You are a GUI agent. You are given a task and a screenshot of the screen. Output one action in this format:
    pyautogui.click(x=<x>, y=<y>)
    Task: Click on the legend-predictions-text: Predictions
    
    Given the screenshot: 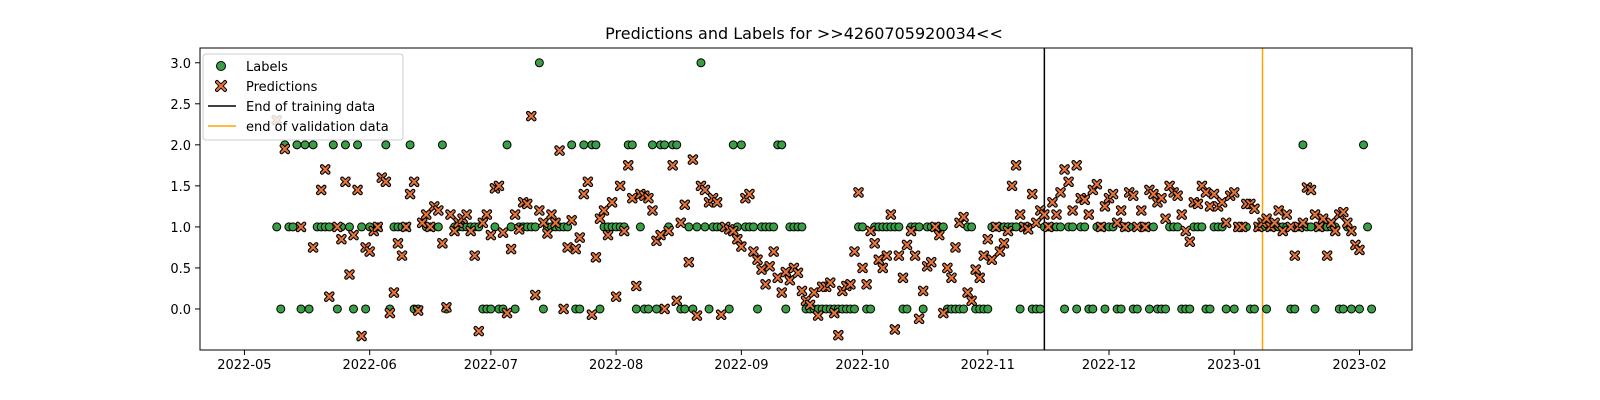 What is the action you would take?
    pyautogui.click(x=282, y=87)
    